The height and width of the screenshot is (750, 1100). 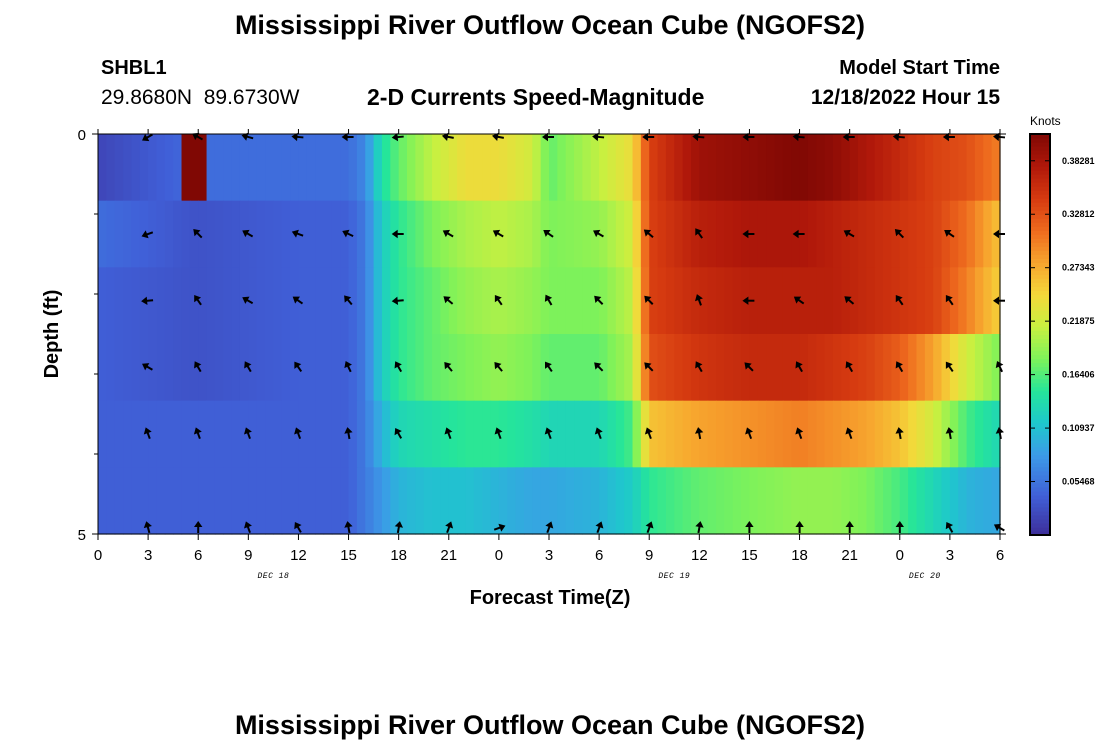 What do you see at coordinates (536, 97) in the screenshot?
I see `plot-subtitle: 2-D Currents Speed-Magnitude` at bounding box center [536, 97].